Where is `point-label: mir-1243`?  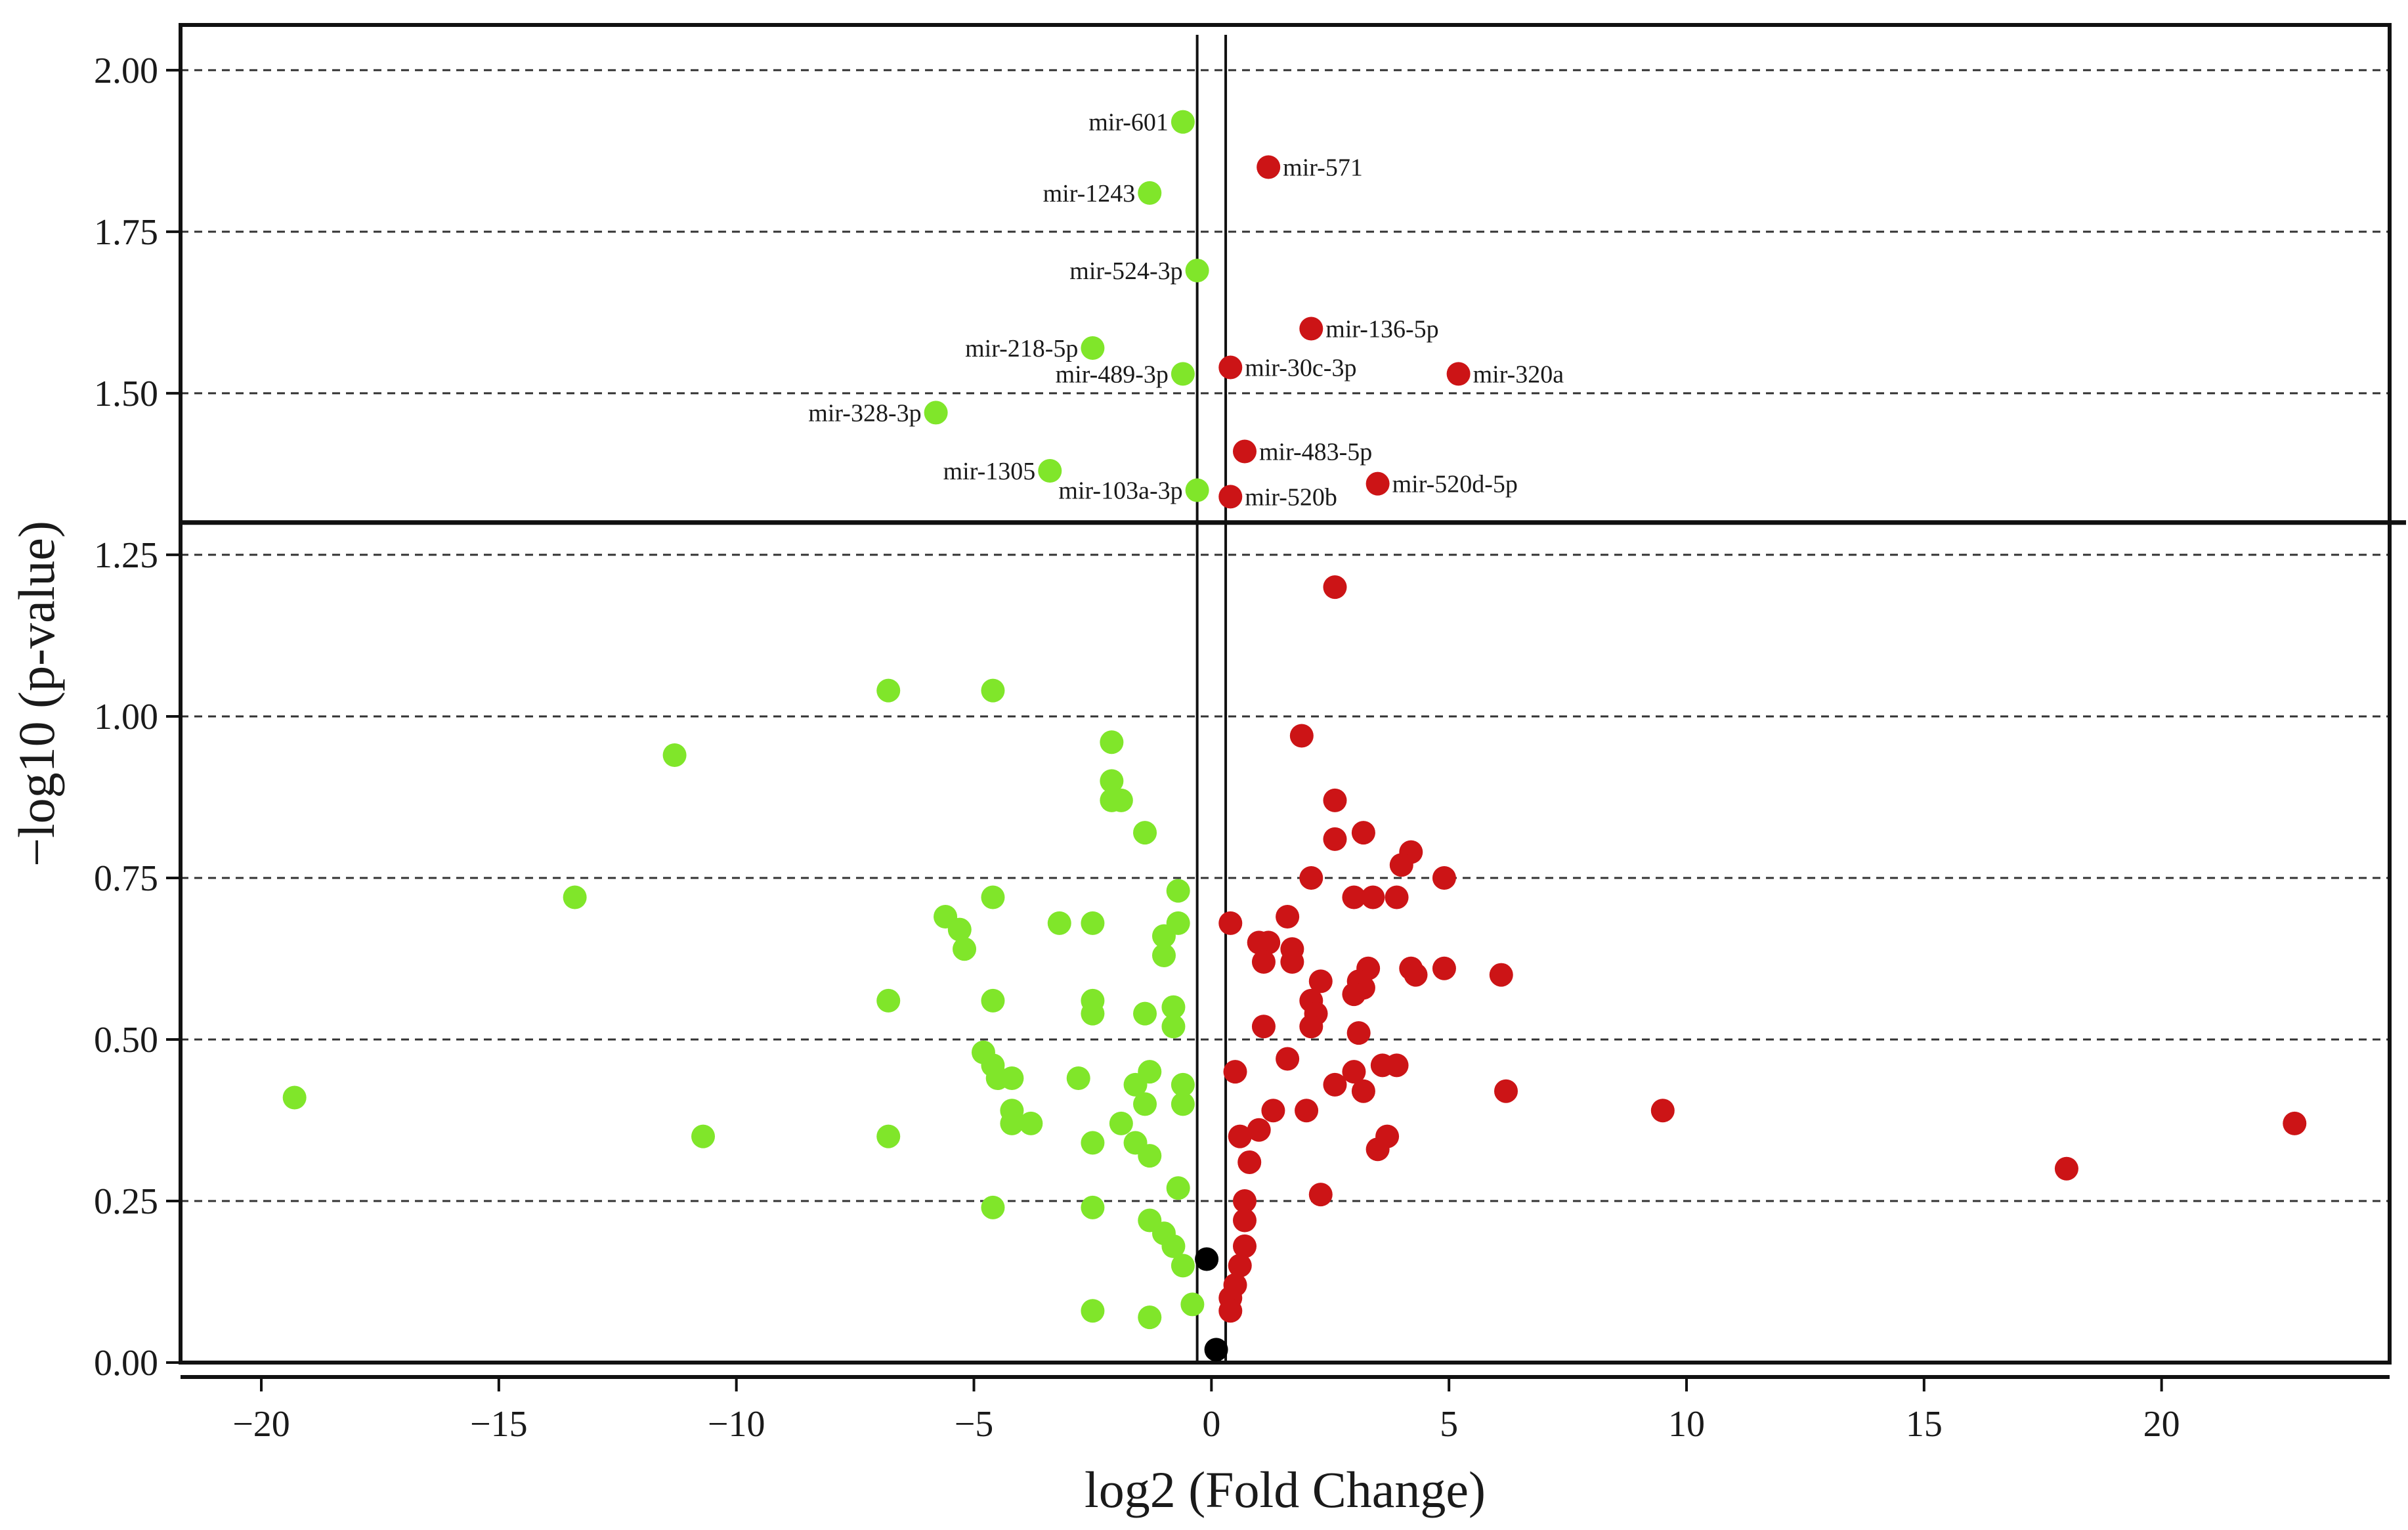 point-label: mir-1243 is located at coordinates (1089, 194).